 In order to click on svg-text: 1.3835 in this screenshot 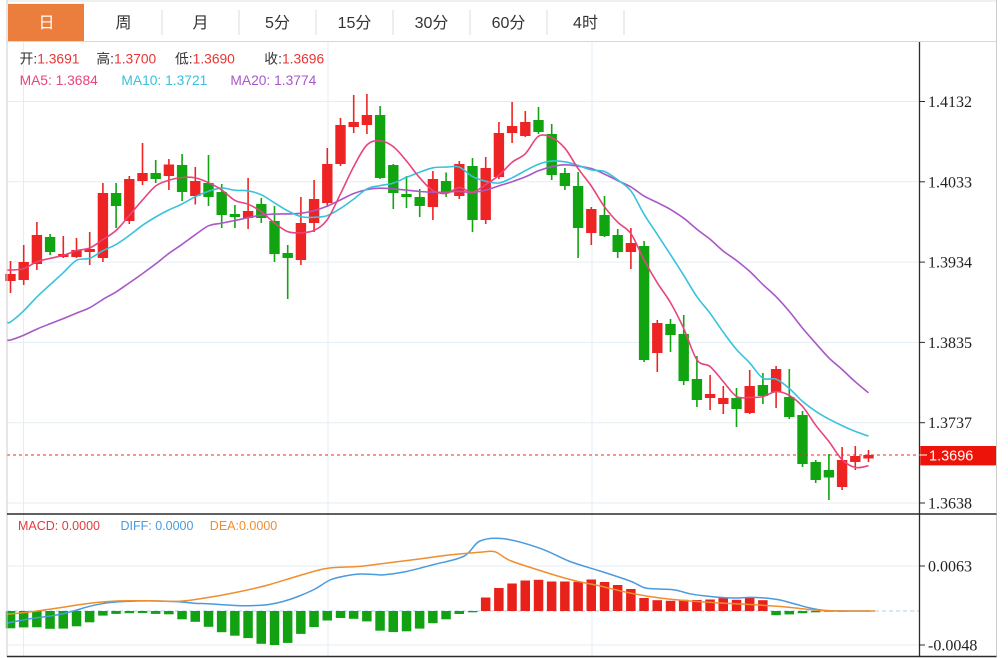, I will do `click(950, 343)`.